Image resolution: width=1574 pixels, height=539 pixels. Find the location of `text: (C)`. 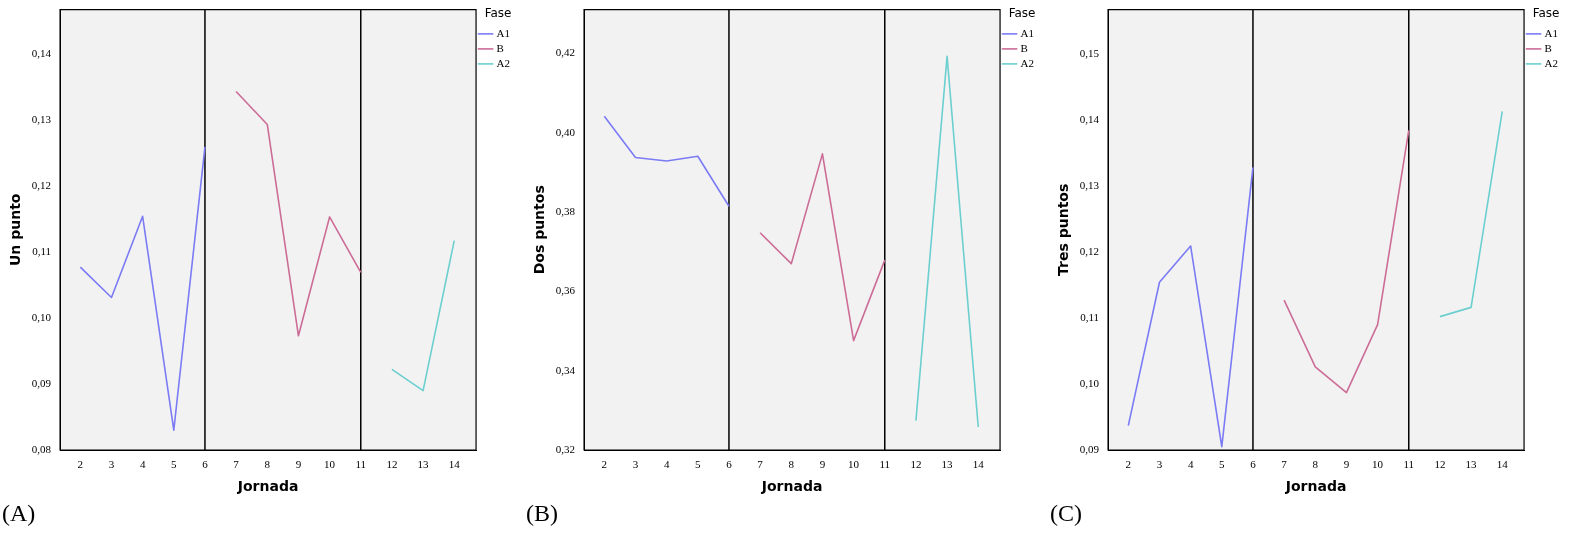

text: (C) is located at coordinates (1066, 513).